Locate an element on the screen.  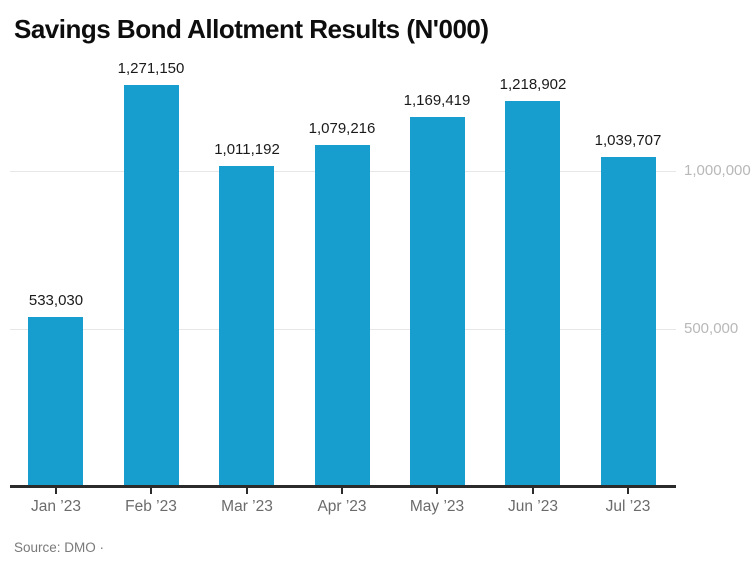
x-axis-label: Jan ’23 is located at coordinates (56, 506).